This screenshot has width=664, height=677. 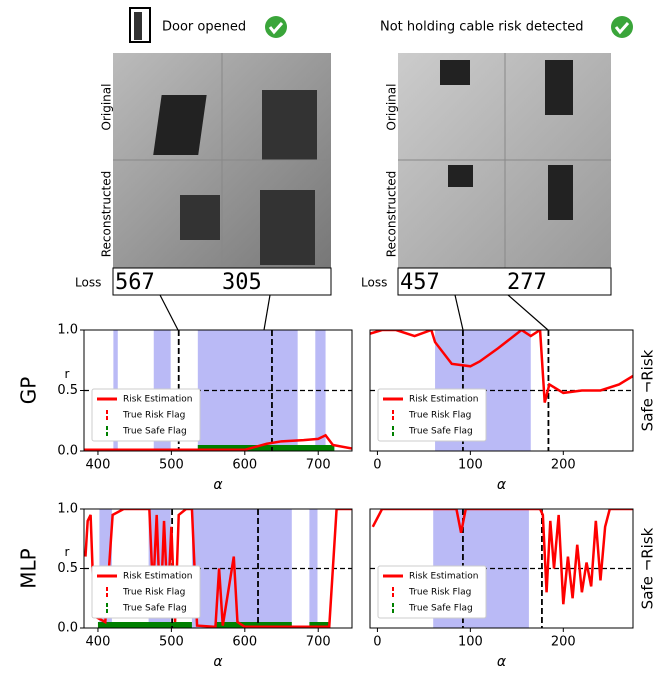 What do you see at coordinates (29, 568) in the screenshot?
I see `y-axis-label: MLP` at bounding box center [29, 568].